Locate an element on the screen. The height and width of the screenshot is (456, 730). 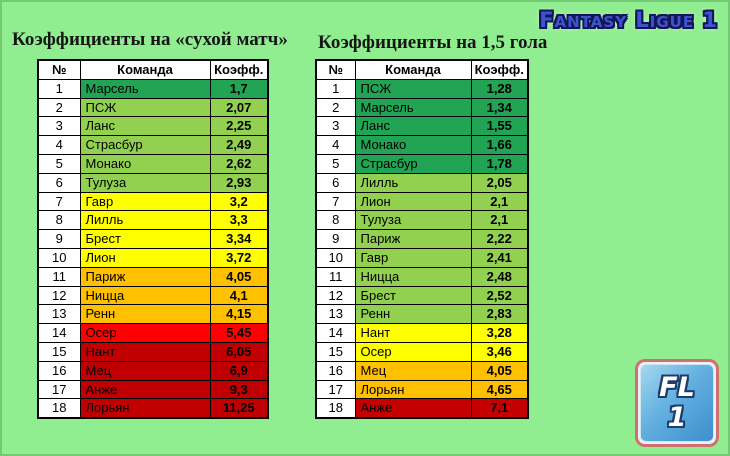
table-row: 18 Лорьян 11,25 is located at coordinates (153, 408).